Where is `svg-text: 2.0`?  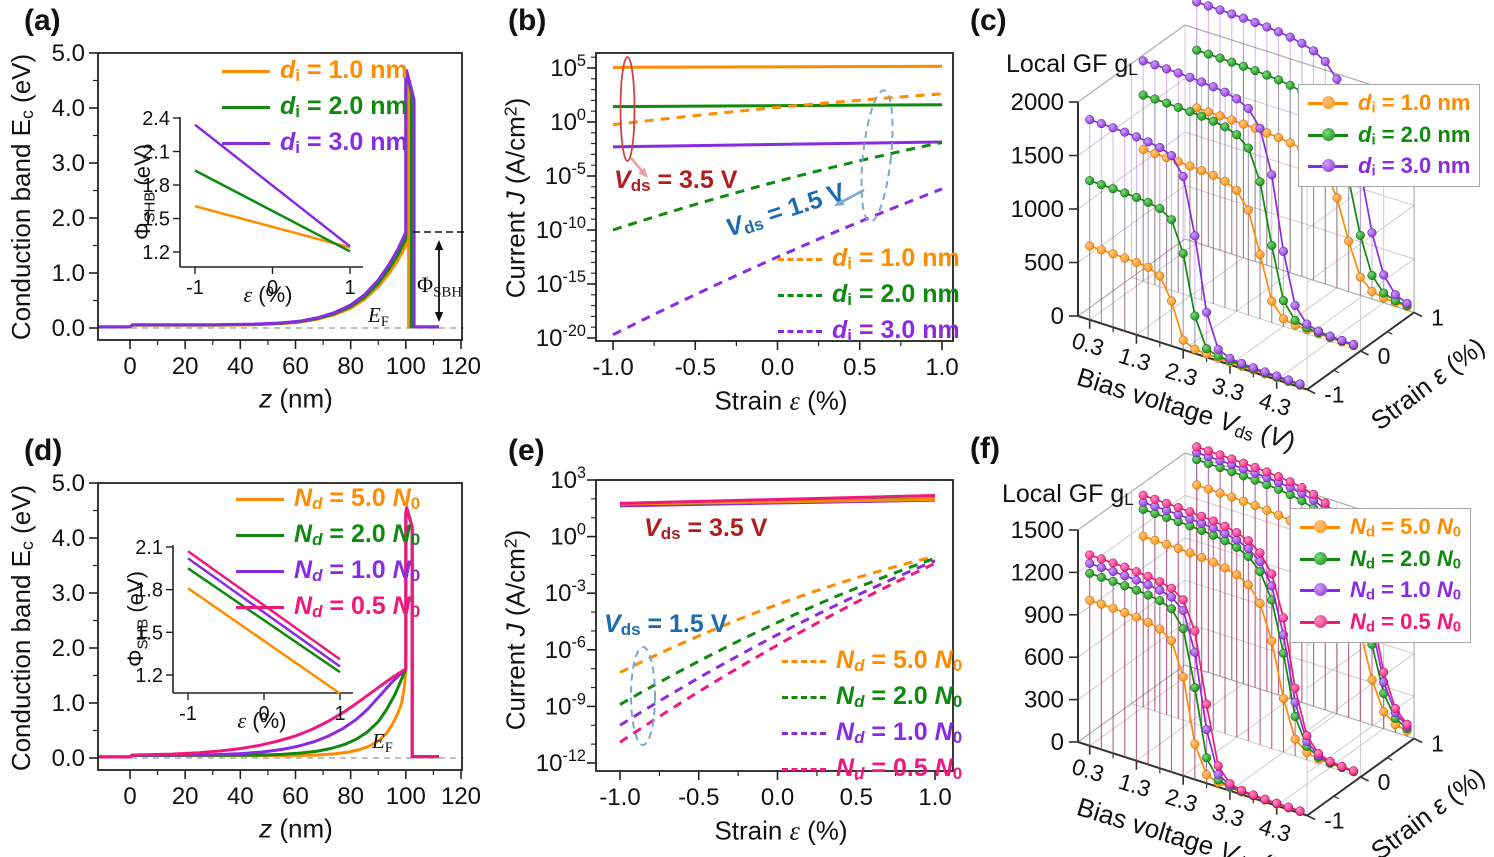 svg-text: 2.0 is located at coordinates (68, 218).